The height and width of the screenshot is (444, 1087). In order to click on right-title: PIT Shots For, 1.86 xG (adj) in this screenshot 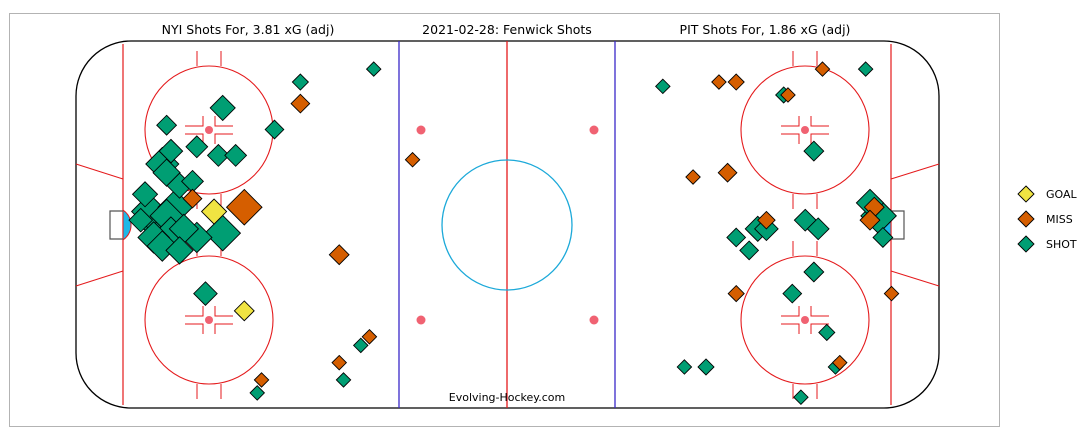, I will do `click(765, 29)`.